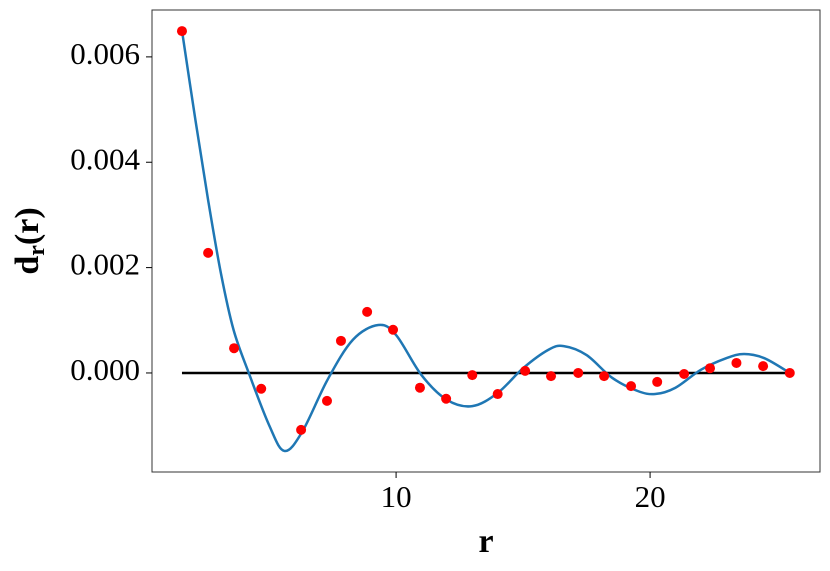 The width and height of the screenshot is (830, 571). Describe the element at coordinates (105, 264) in the screenshot. I see `y-tick-label: 0.002` at that location.